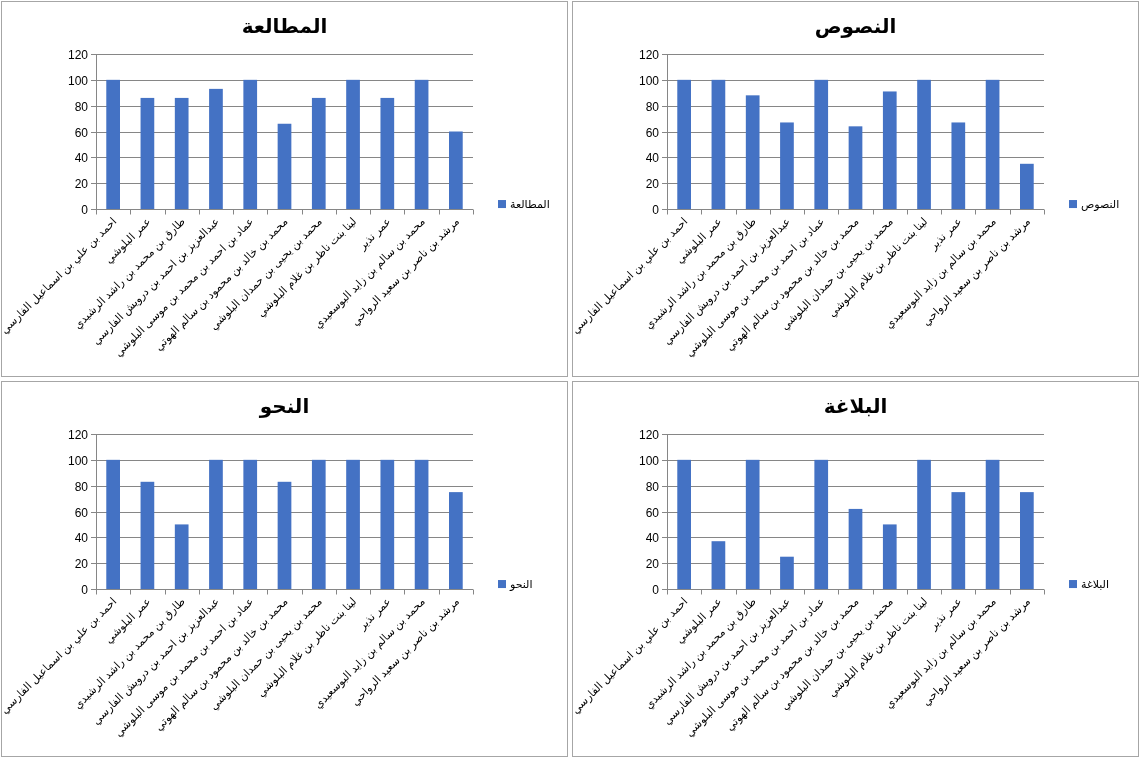  Describe the element at coordinates (284, 406) in the screenshot. I see `title: النحو` at that location.